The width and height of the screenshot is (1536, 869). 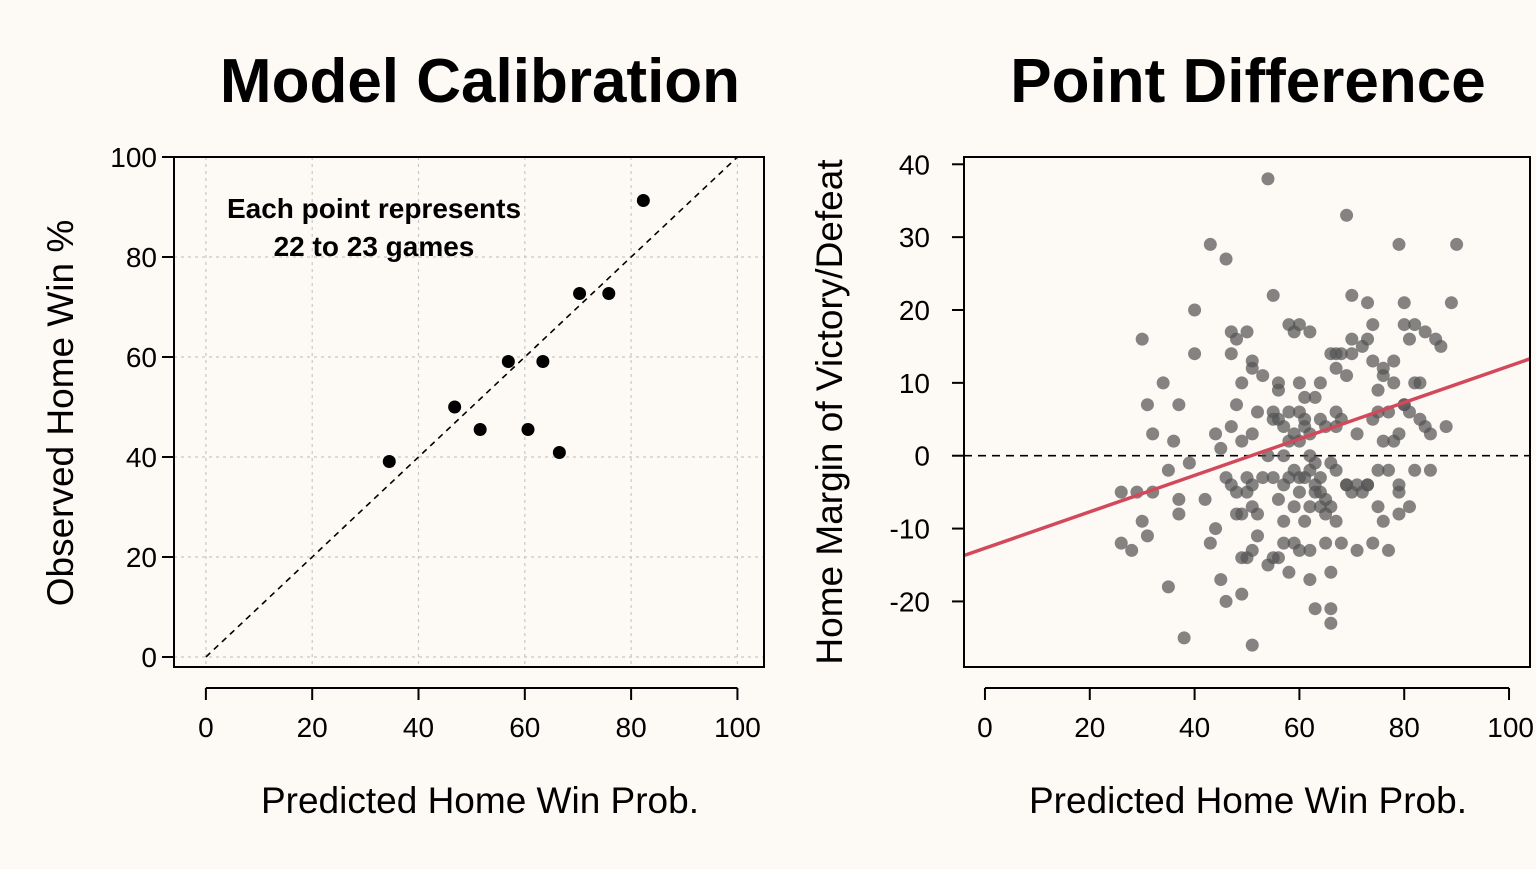 I want to click on calibration-x-tick-label: 100, so click(x=737, y=727).